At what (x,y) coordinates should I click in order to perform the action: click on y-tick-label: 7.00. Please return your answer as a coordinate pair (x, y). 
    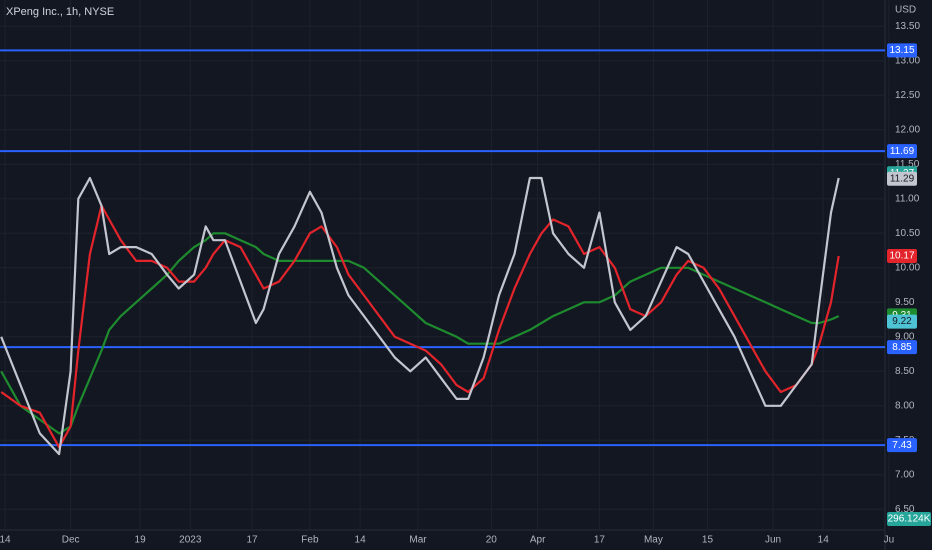
    Looking at the image, I should click on (905, 474).